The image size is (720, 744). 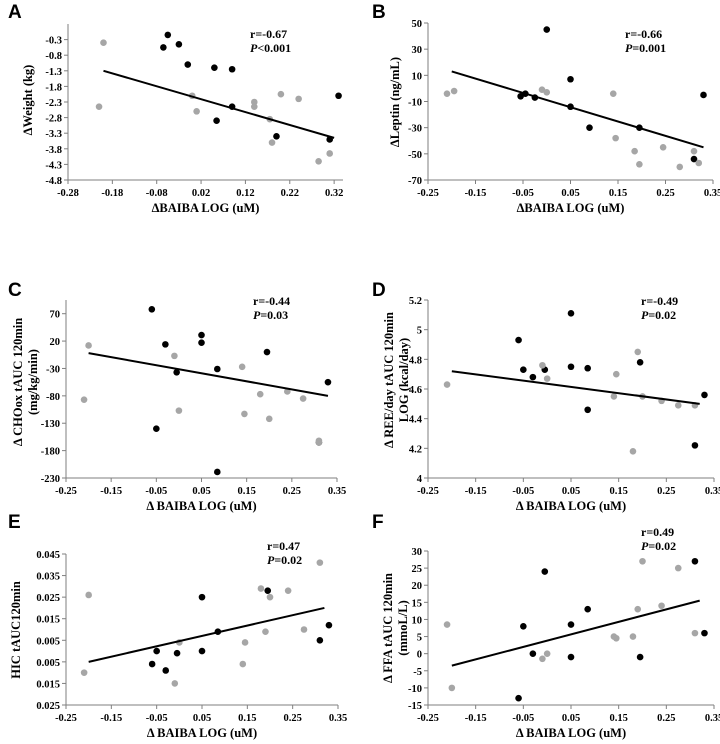 What do you see at coordinates (645, 48) in the screenshot?
I see `p-value: P=0.001` at bounding box center [645, 48].